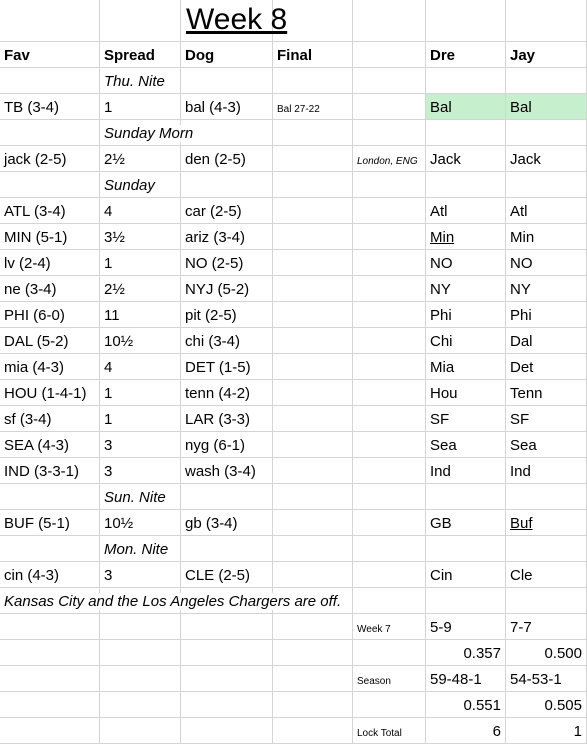 This screenshot has width=587, height=744. I want to click on cell: lv (2-4), so click(50, 263).